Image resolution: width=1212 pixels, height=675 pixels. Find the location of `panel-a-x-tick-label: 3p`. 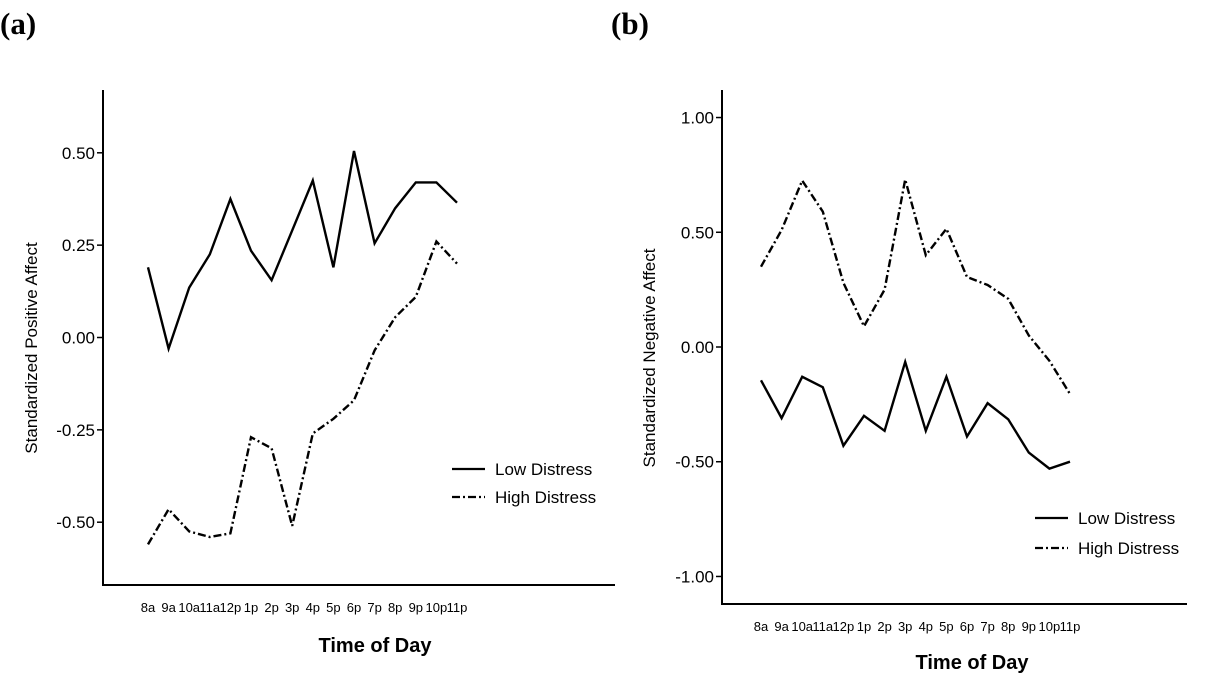

panel-a-x-tick-label: 3p is located at coordinates (292, 607).